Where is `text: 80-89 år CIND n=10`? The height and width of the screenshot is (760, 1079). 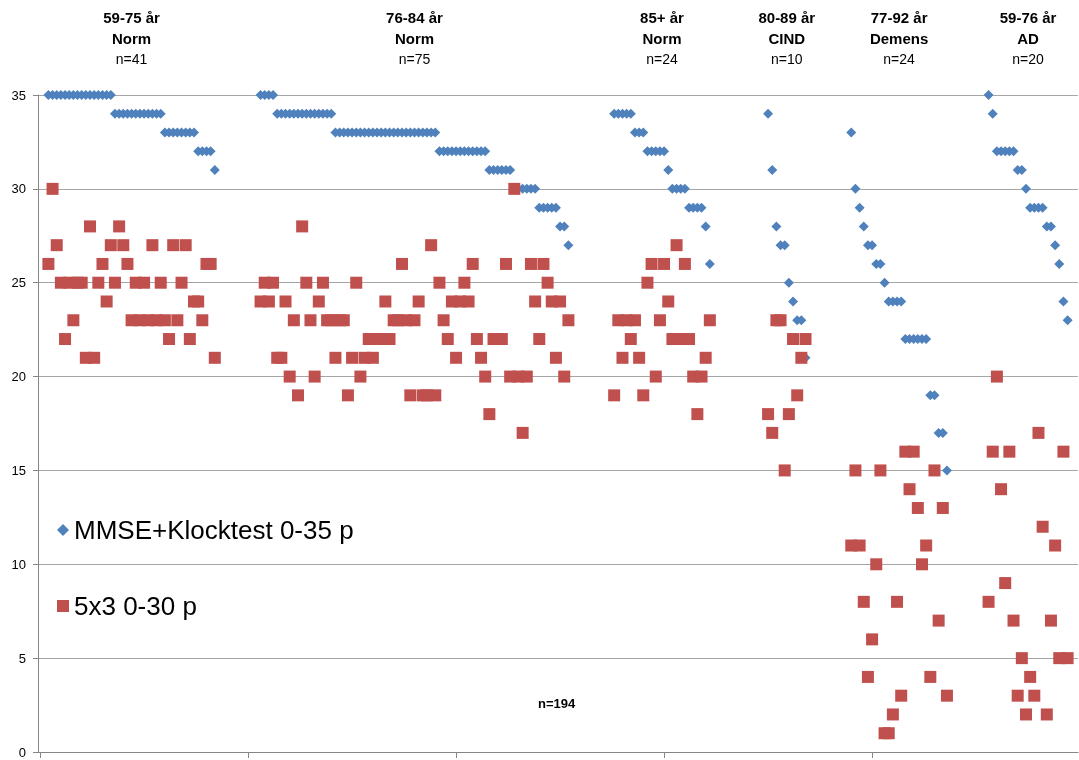
text: 80-89 år CIND n=10 is located at coordinates (787, 38).